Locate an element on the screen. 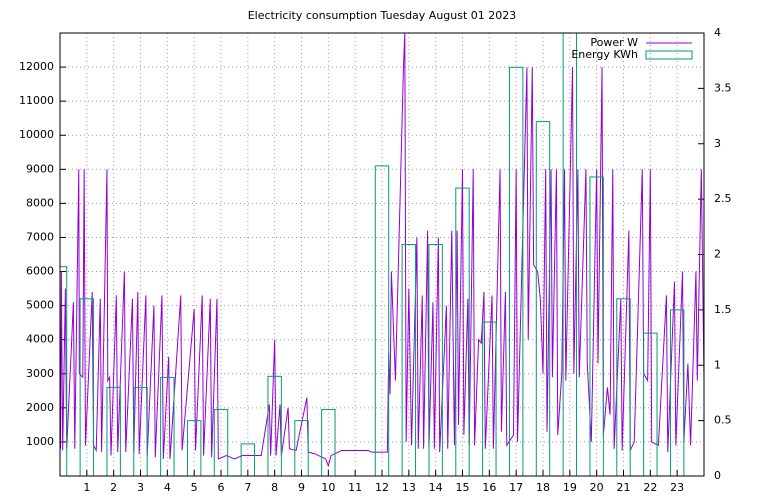 This screenshot has height=500, width=768. y2-tick-label: 2.5 is located at coordinates (723, 198).